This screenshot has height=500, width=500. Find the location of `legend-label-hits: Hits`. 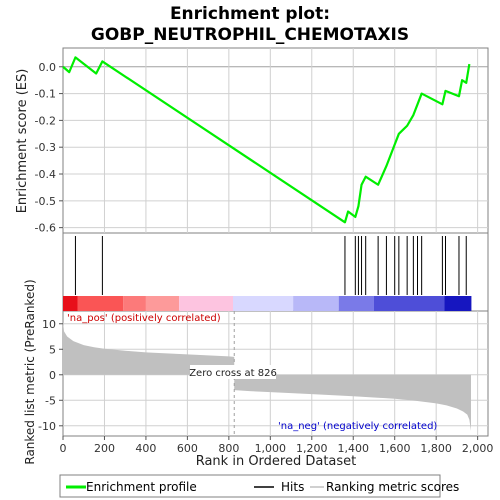

legend-label-hits: Hits is located at coordinates (292, 487).